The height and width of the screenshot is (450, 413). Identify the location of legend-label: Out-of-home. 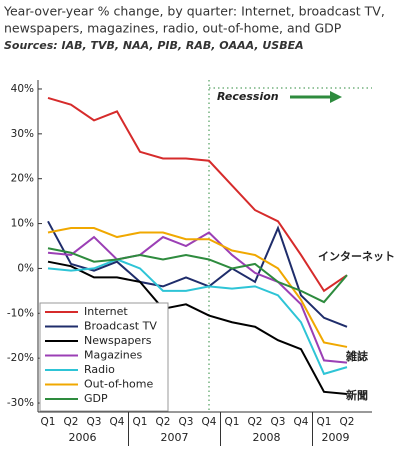
(119, 384).